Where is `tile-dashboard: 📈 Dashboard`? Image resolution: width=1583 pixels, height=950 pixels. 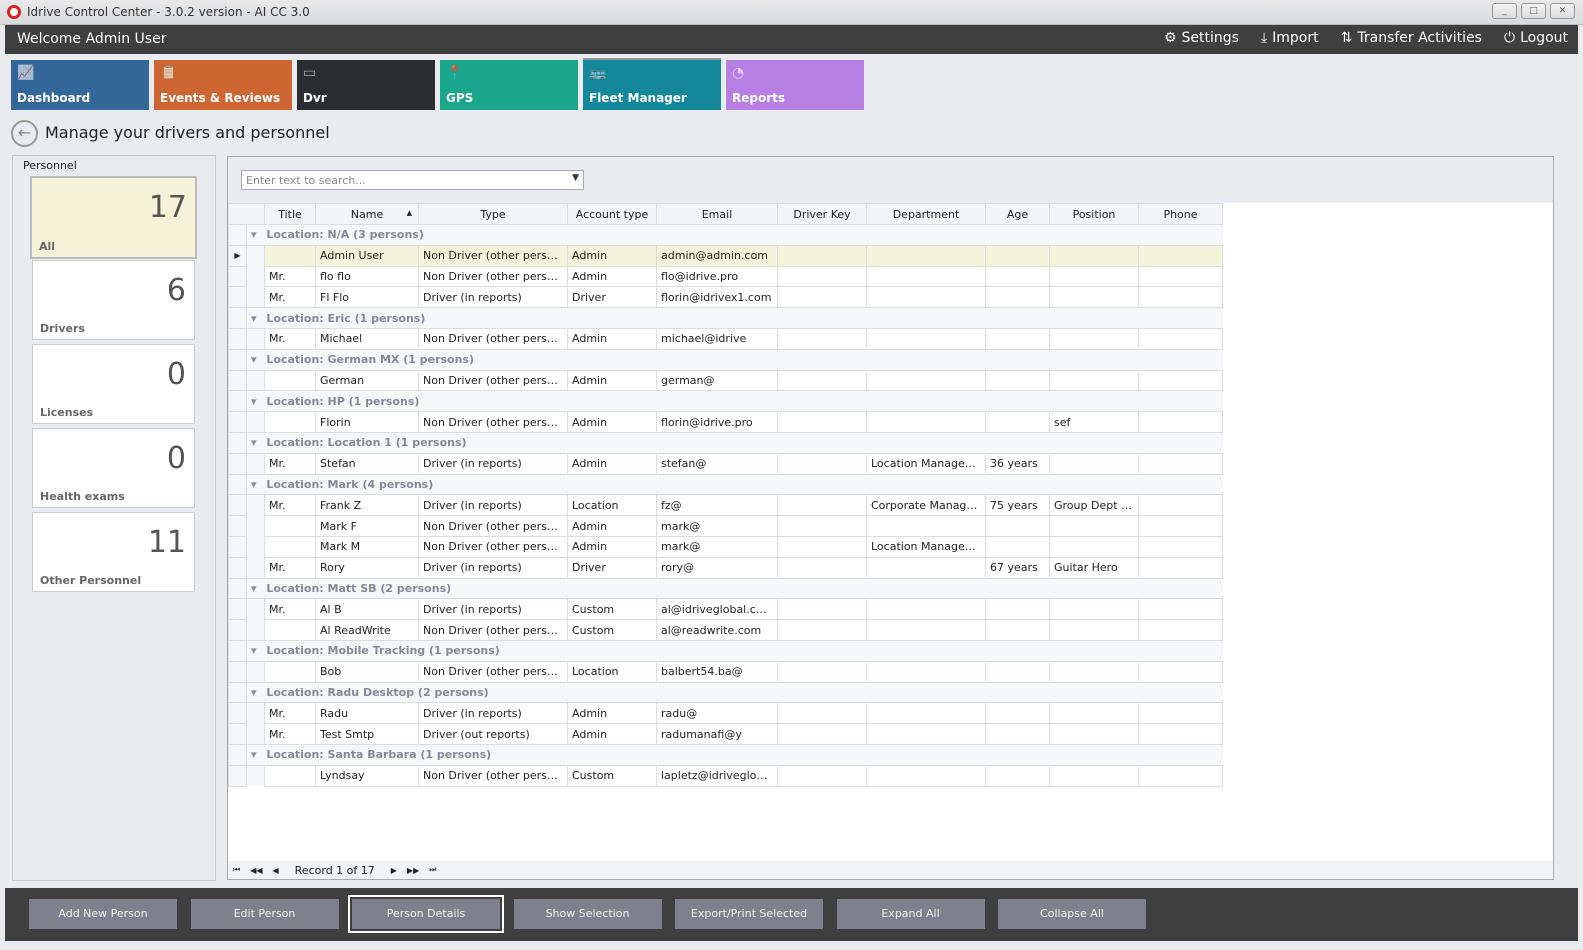 tile-dashboard: 📈 Dashboard is located at coordinates (80, 85).